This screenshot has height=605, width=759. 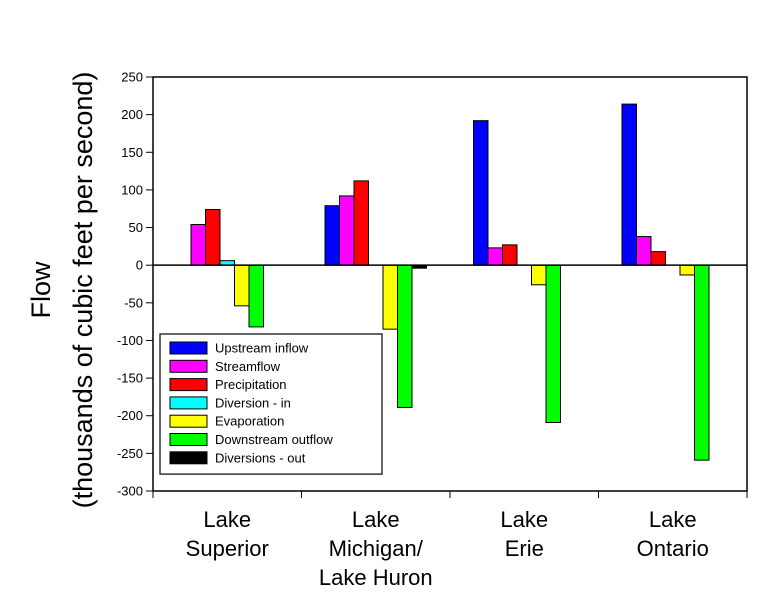 What do you see at coordinates (132, 152) in the screenshot?
I see `y-tick-label: 150` at bounding box center [132, 152].